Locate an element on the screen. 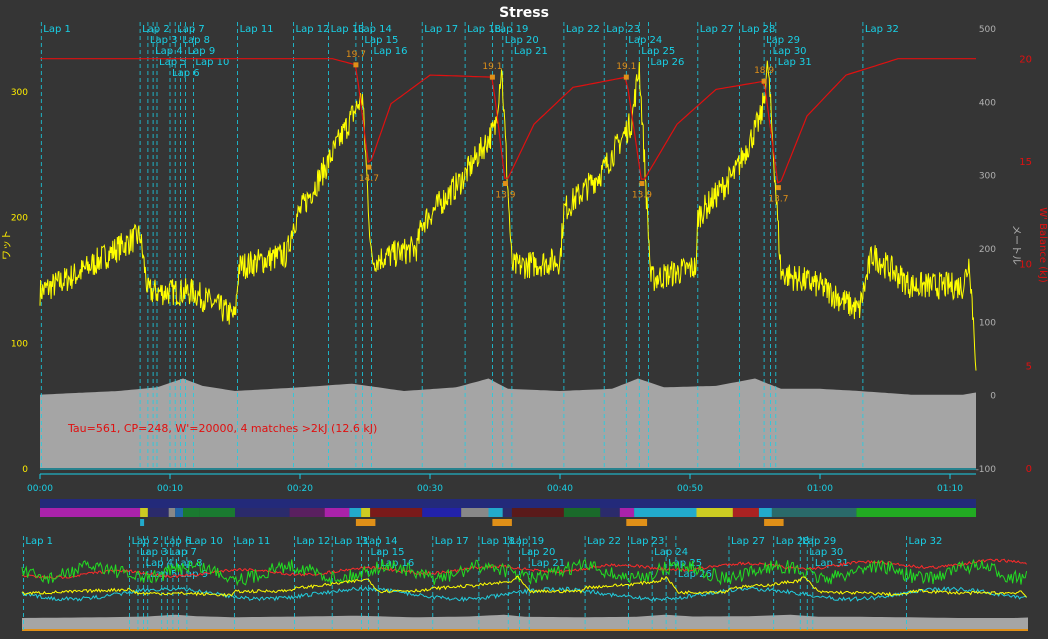  overview-lap-label: Lap 21 is located at coordinates (548, 563).